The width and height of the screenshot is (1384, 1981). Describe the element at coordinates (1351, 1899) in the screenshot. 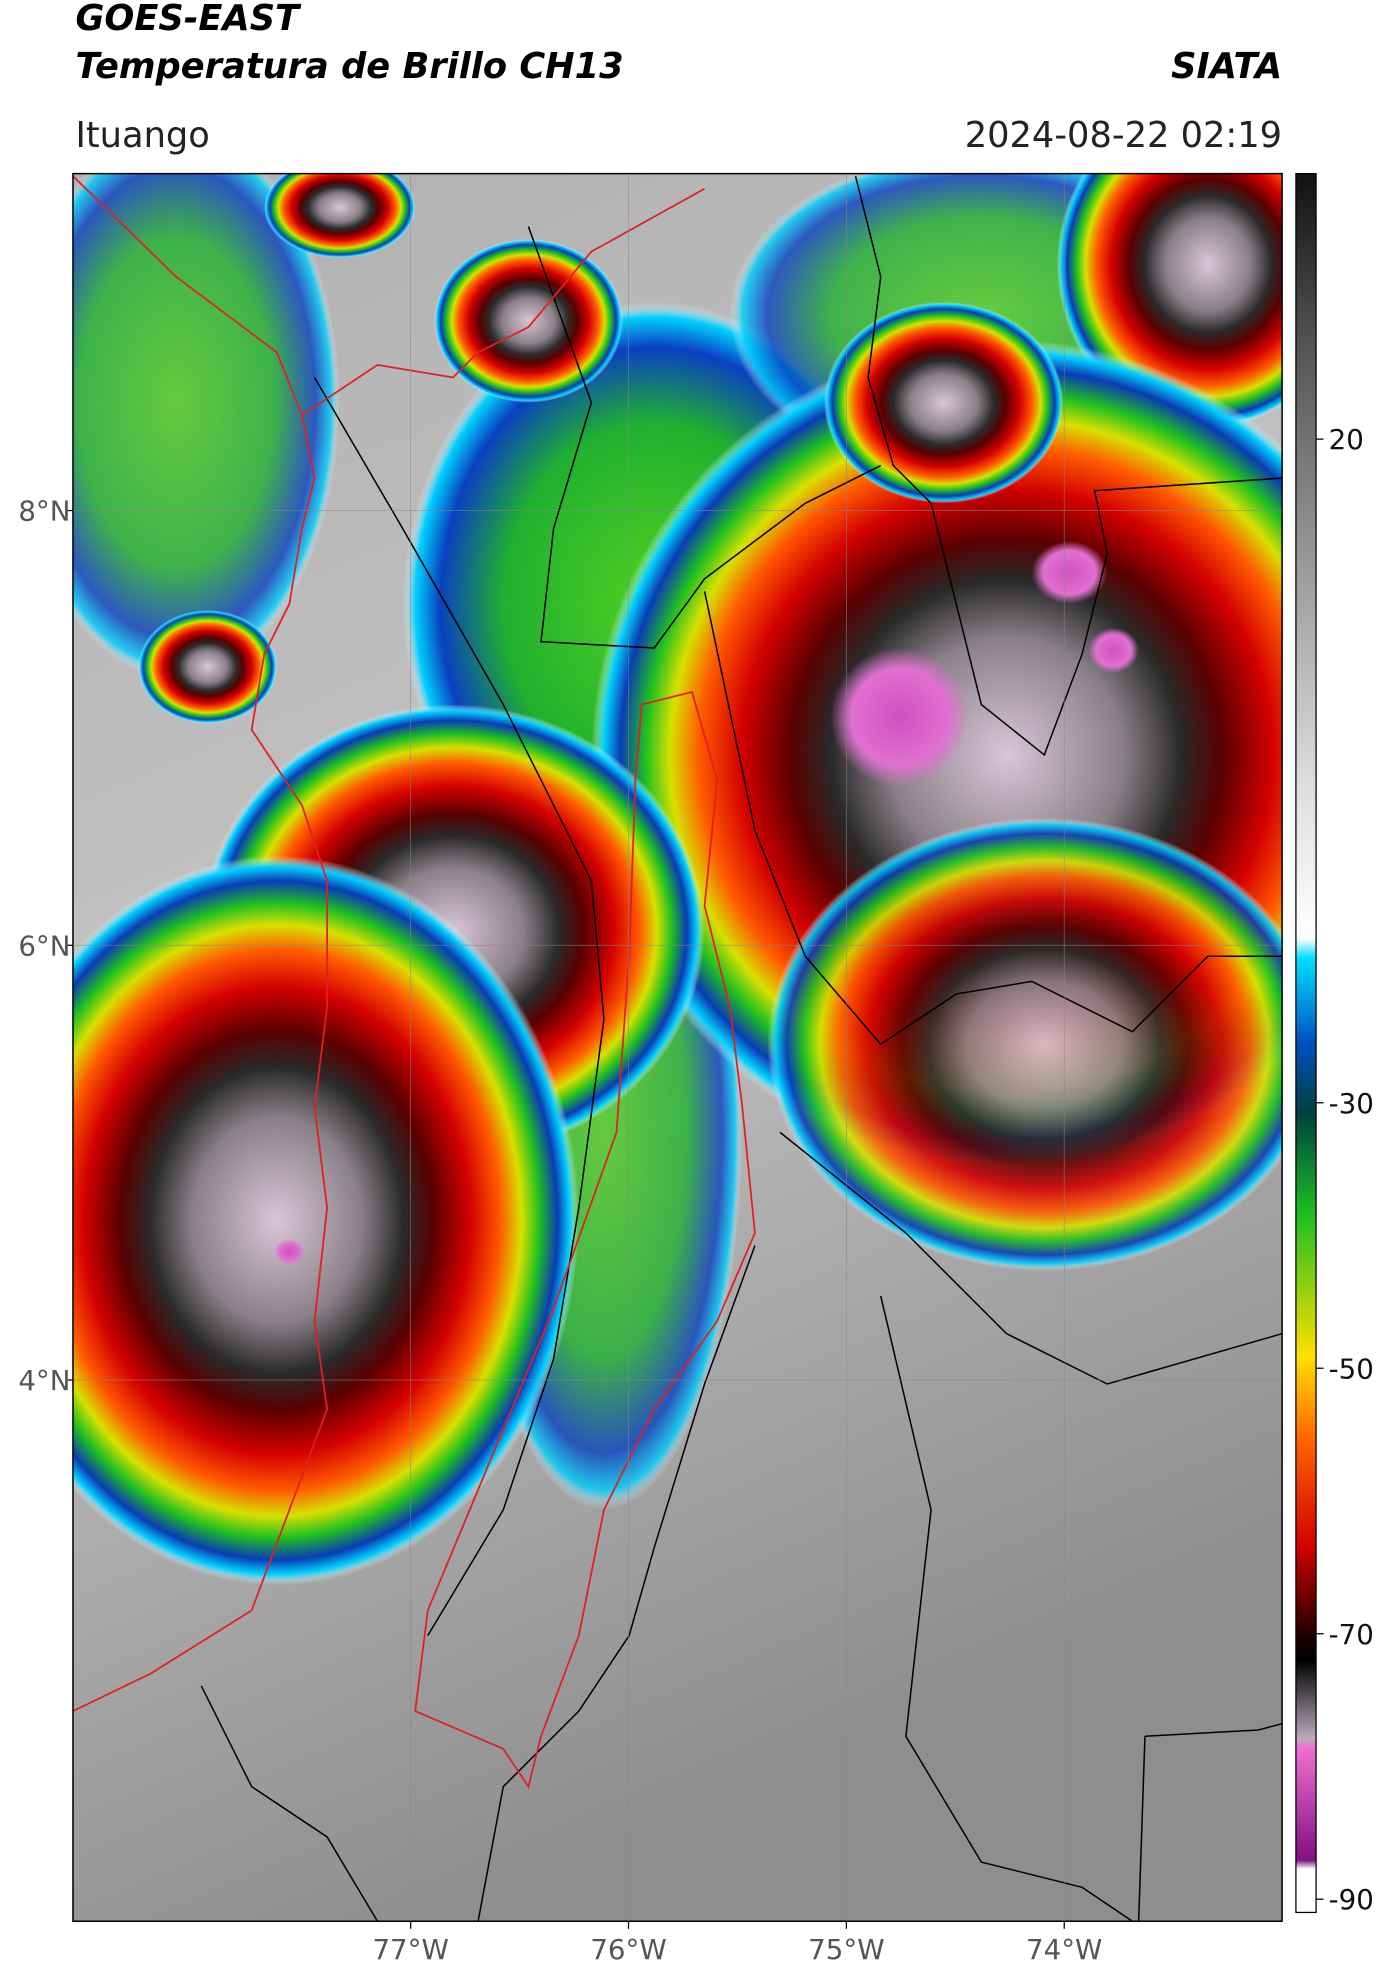

I see `colorbar-tick-label: -90` at that location.